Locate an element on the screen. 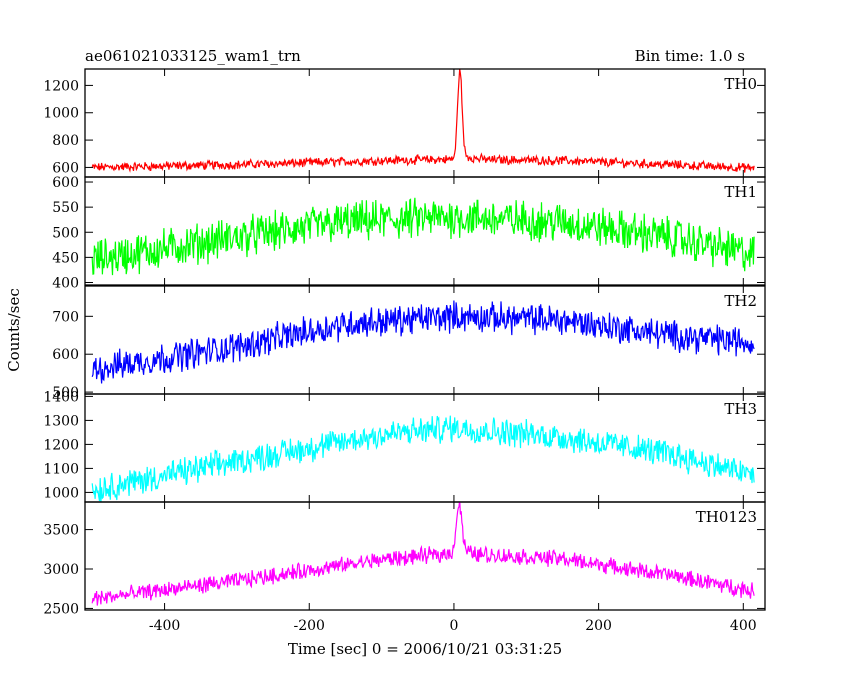  panel-th1: 400 450 500 550 600 TH1 is located at coordinates (409, 233).